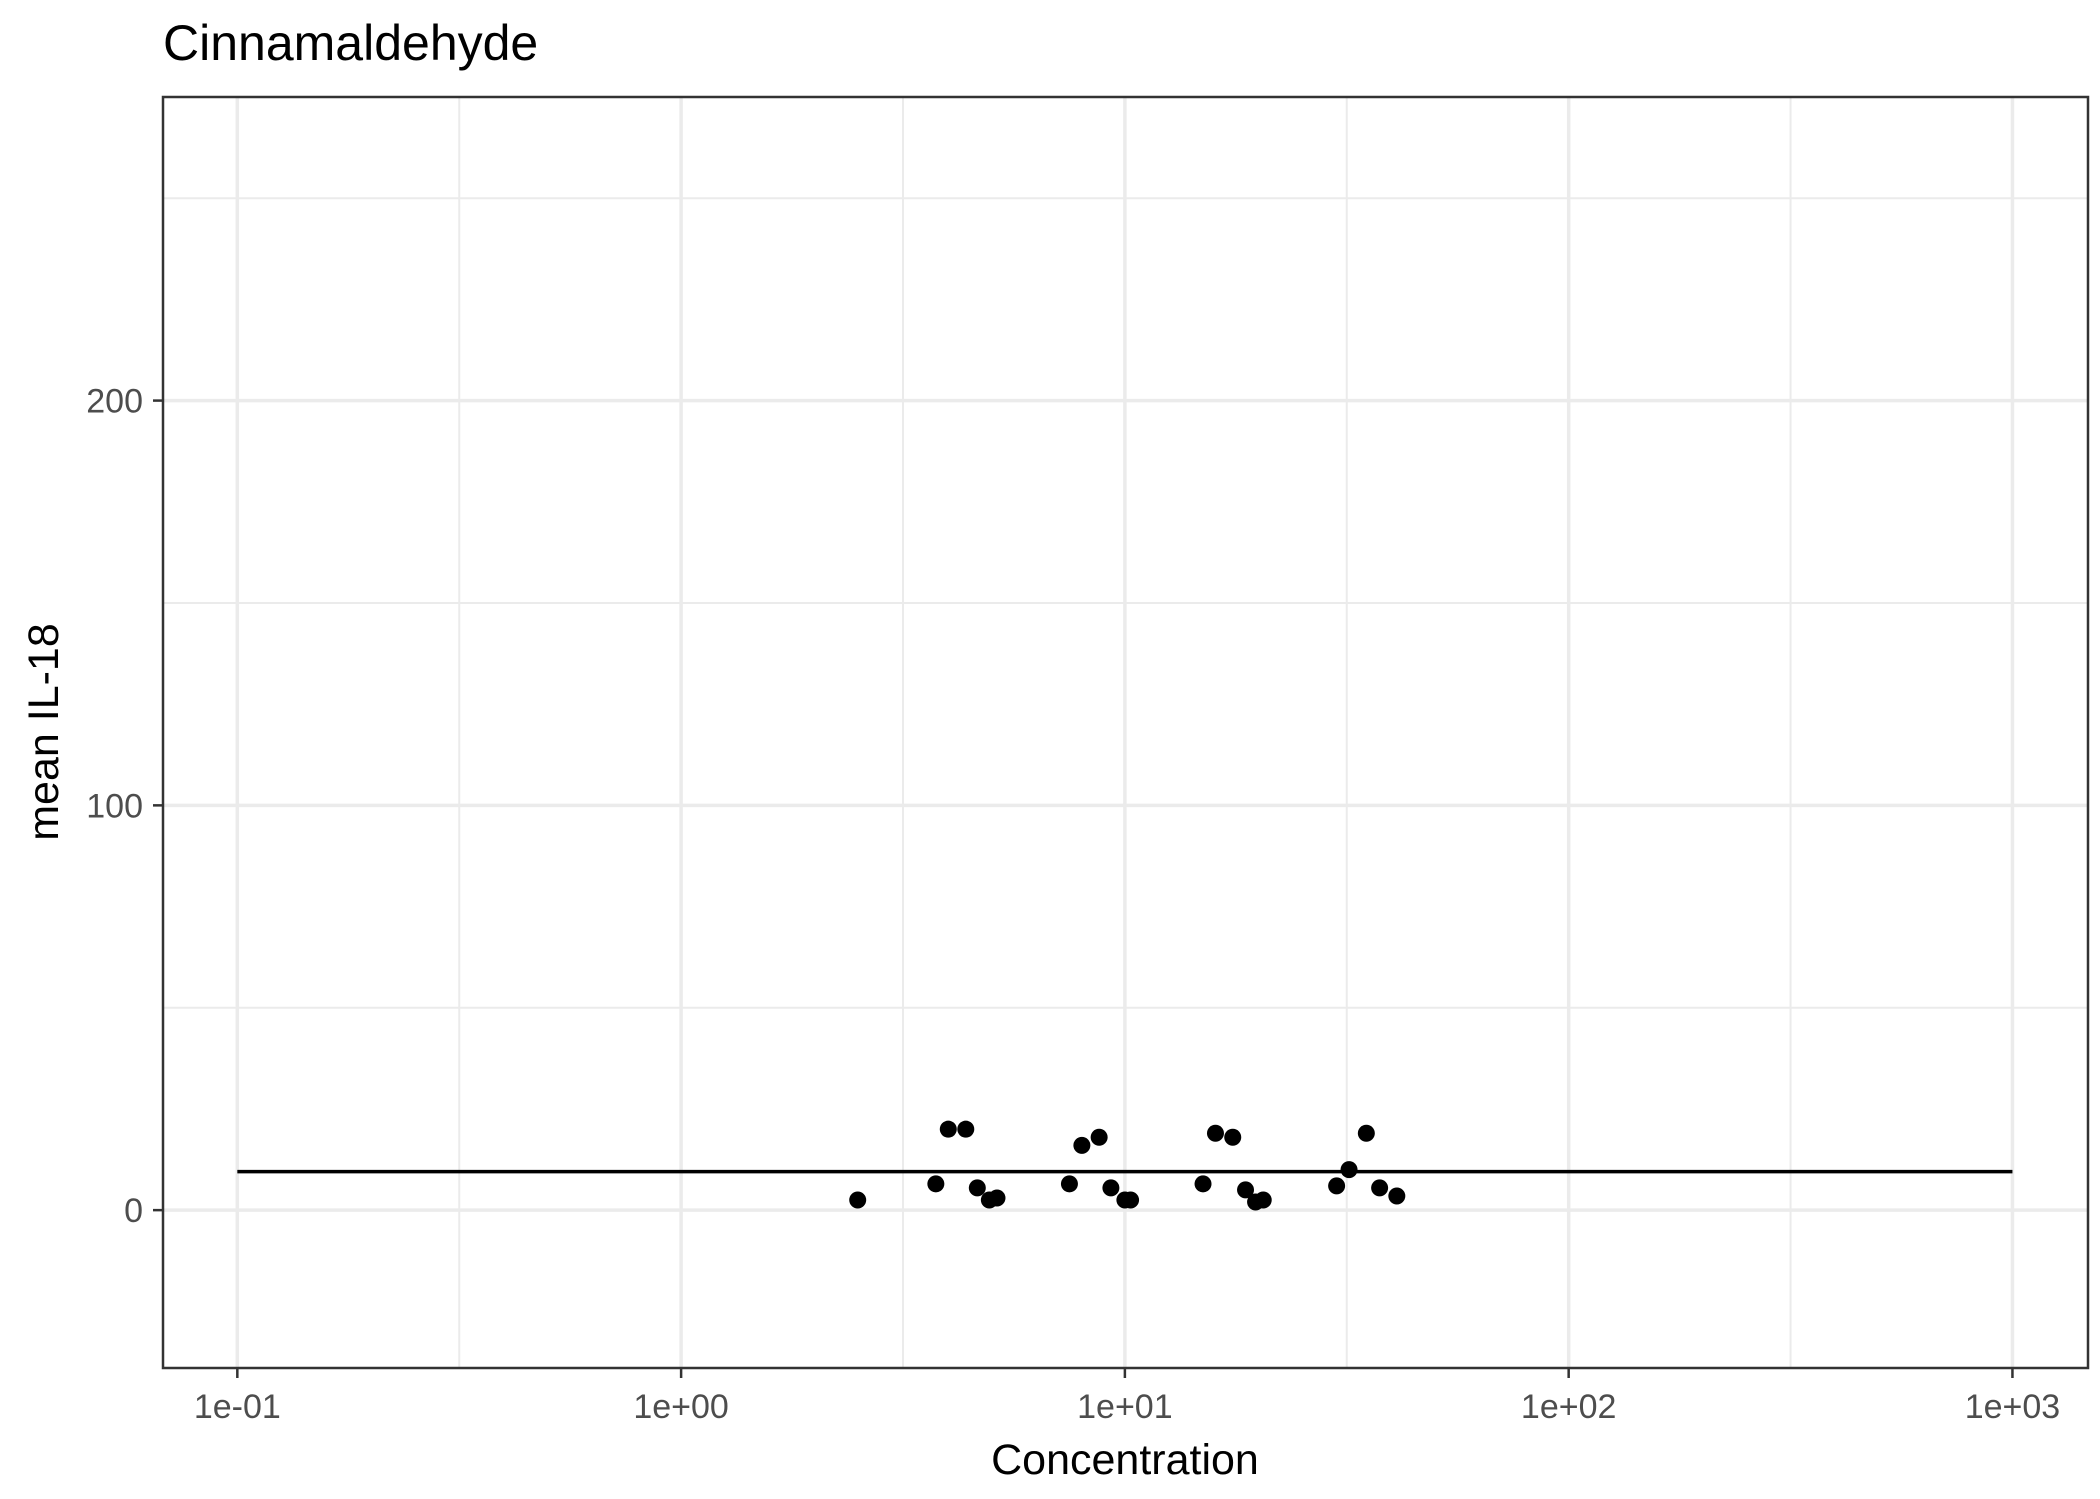 Image resolution: width=2100 pixels, height=1499 pixels. I want to click on x-axis-title: Concentration, so click(1125, 1460).